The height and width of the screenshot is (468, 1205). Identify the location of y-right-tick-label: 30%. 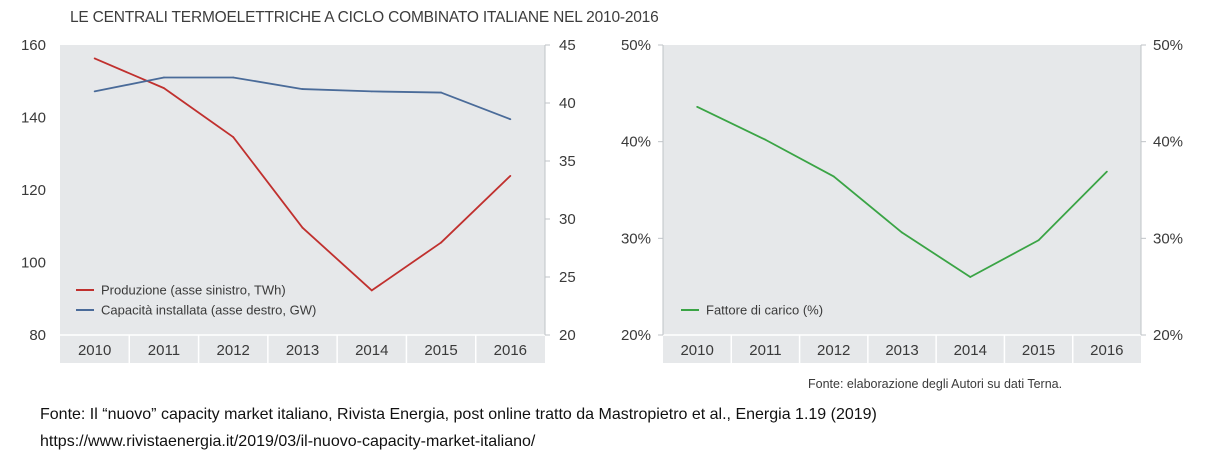
(1168, 238).